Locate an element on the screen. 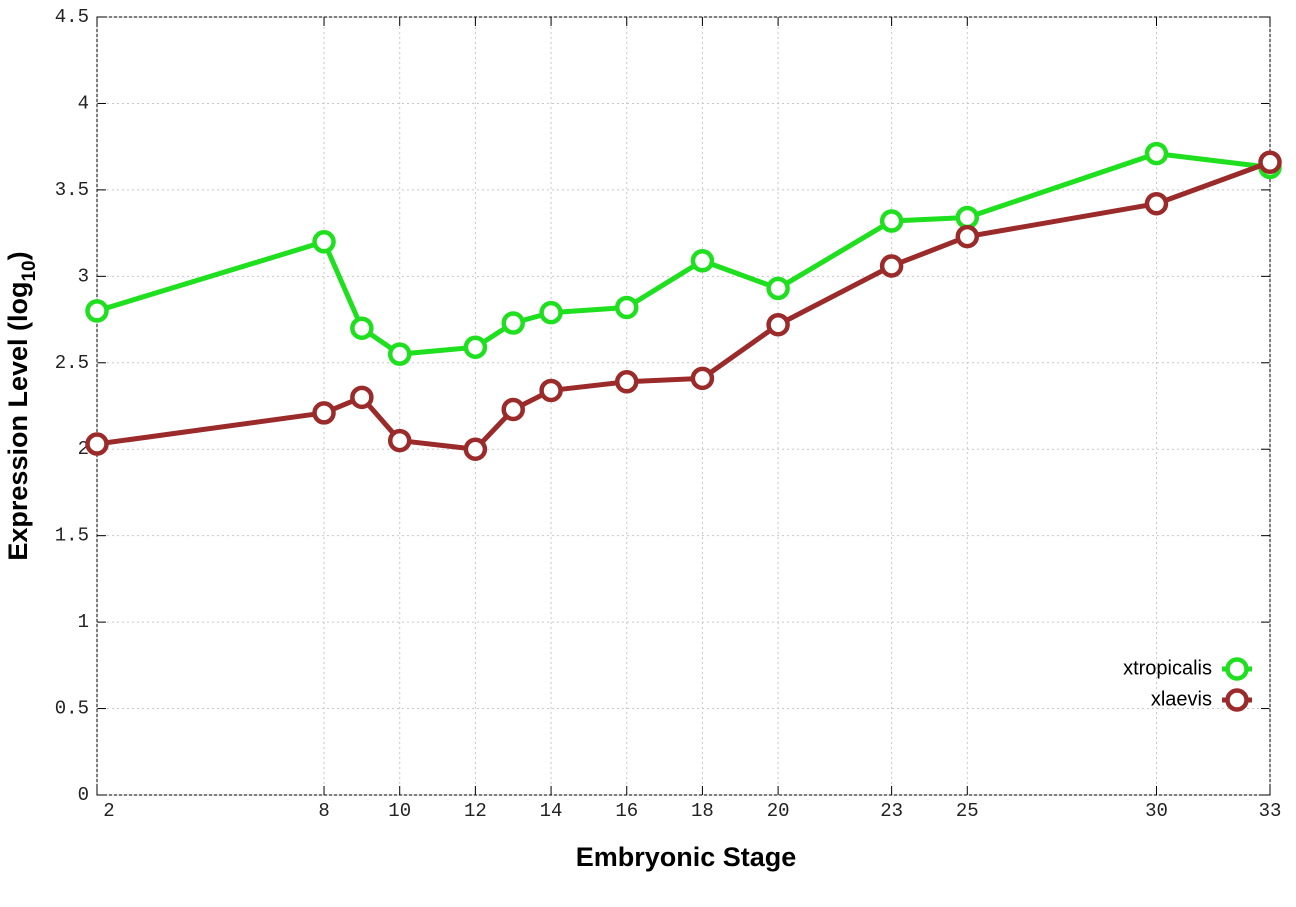  y-axis-label: Expression Level (log10) is located at coordinates (21, 405).